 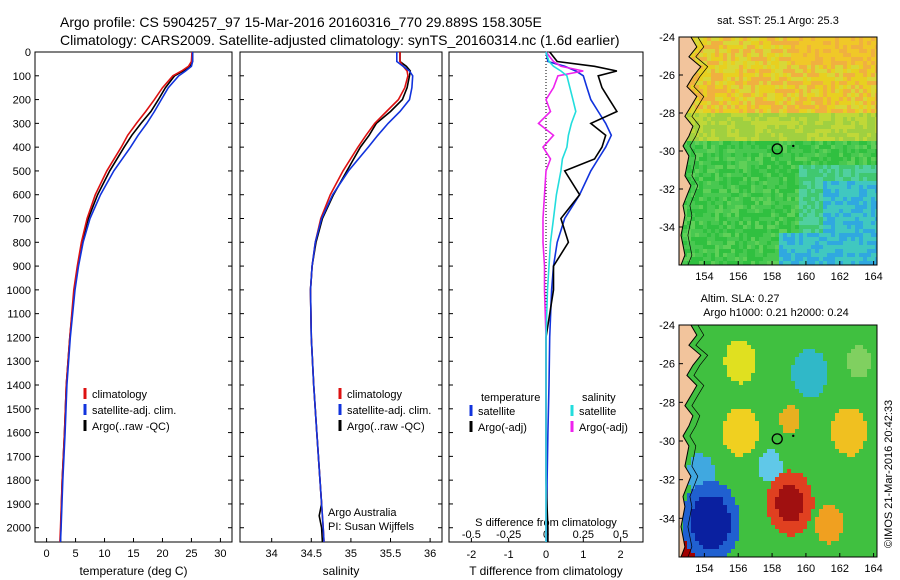 I want to click on x-tick-label-t: 0, so click(x=546, y=555).